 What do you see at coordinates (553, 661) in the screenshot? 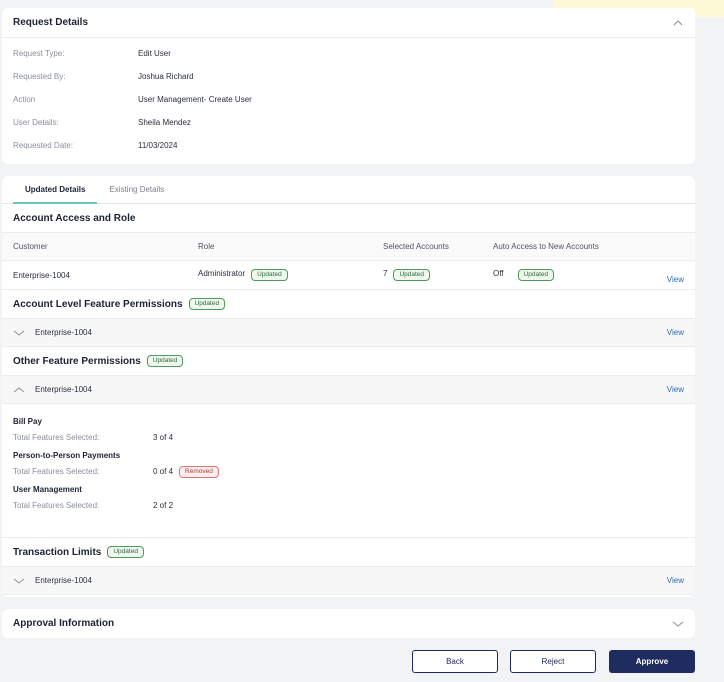
I see `reject-button: Reject` at bounding box center [553, 661].